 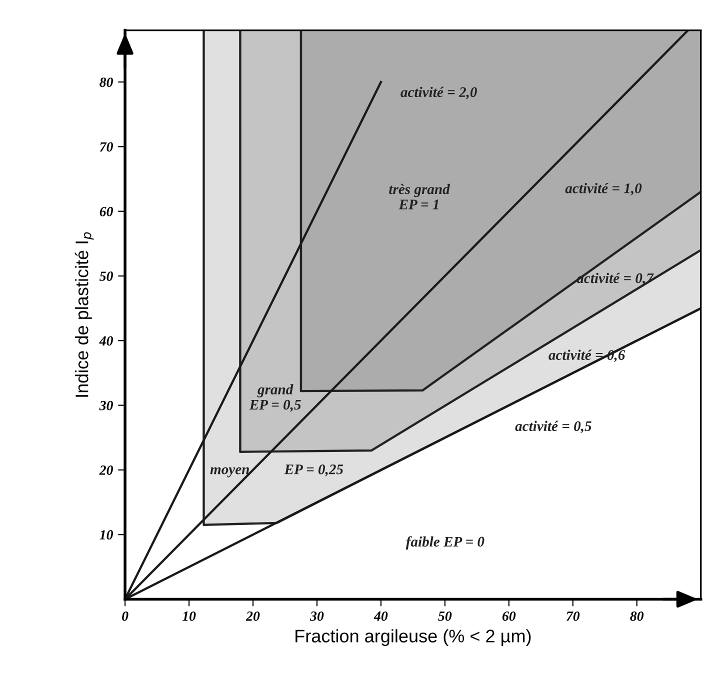 I want to click on annotation: EP = 0,25, so click(x=314, y=470).